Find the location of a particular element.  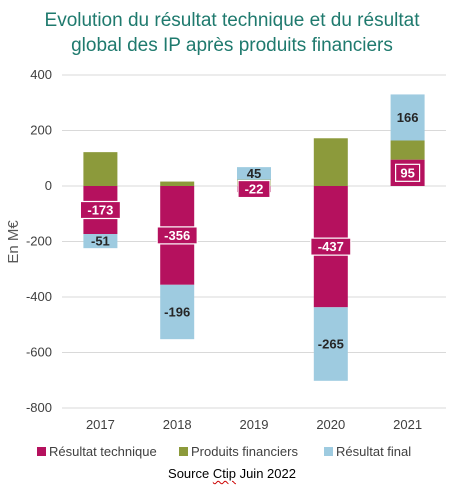

source-note: Source Ctip Juin 2022 is located at coordinates (232, 473).